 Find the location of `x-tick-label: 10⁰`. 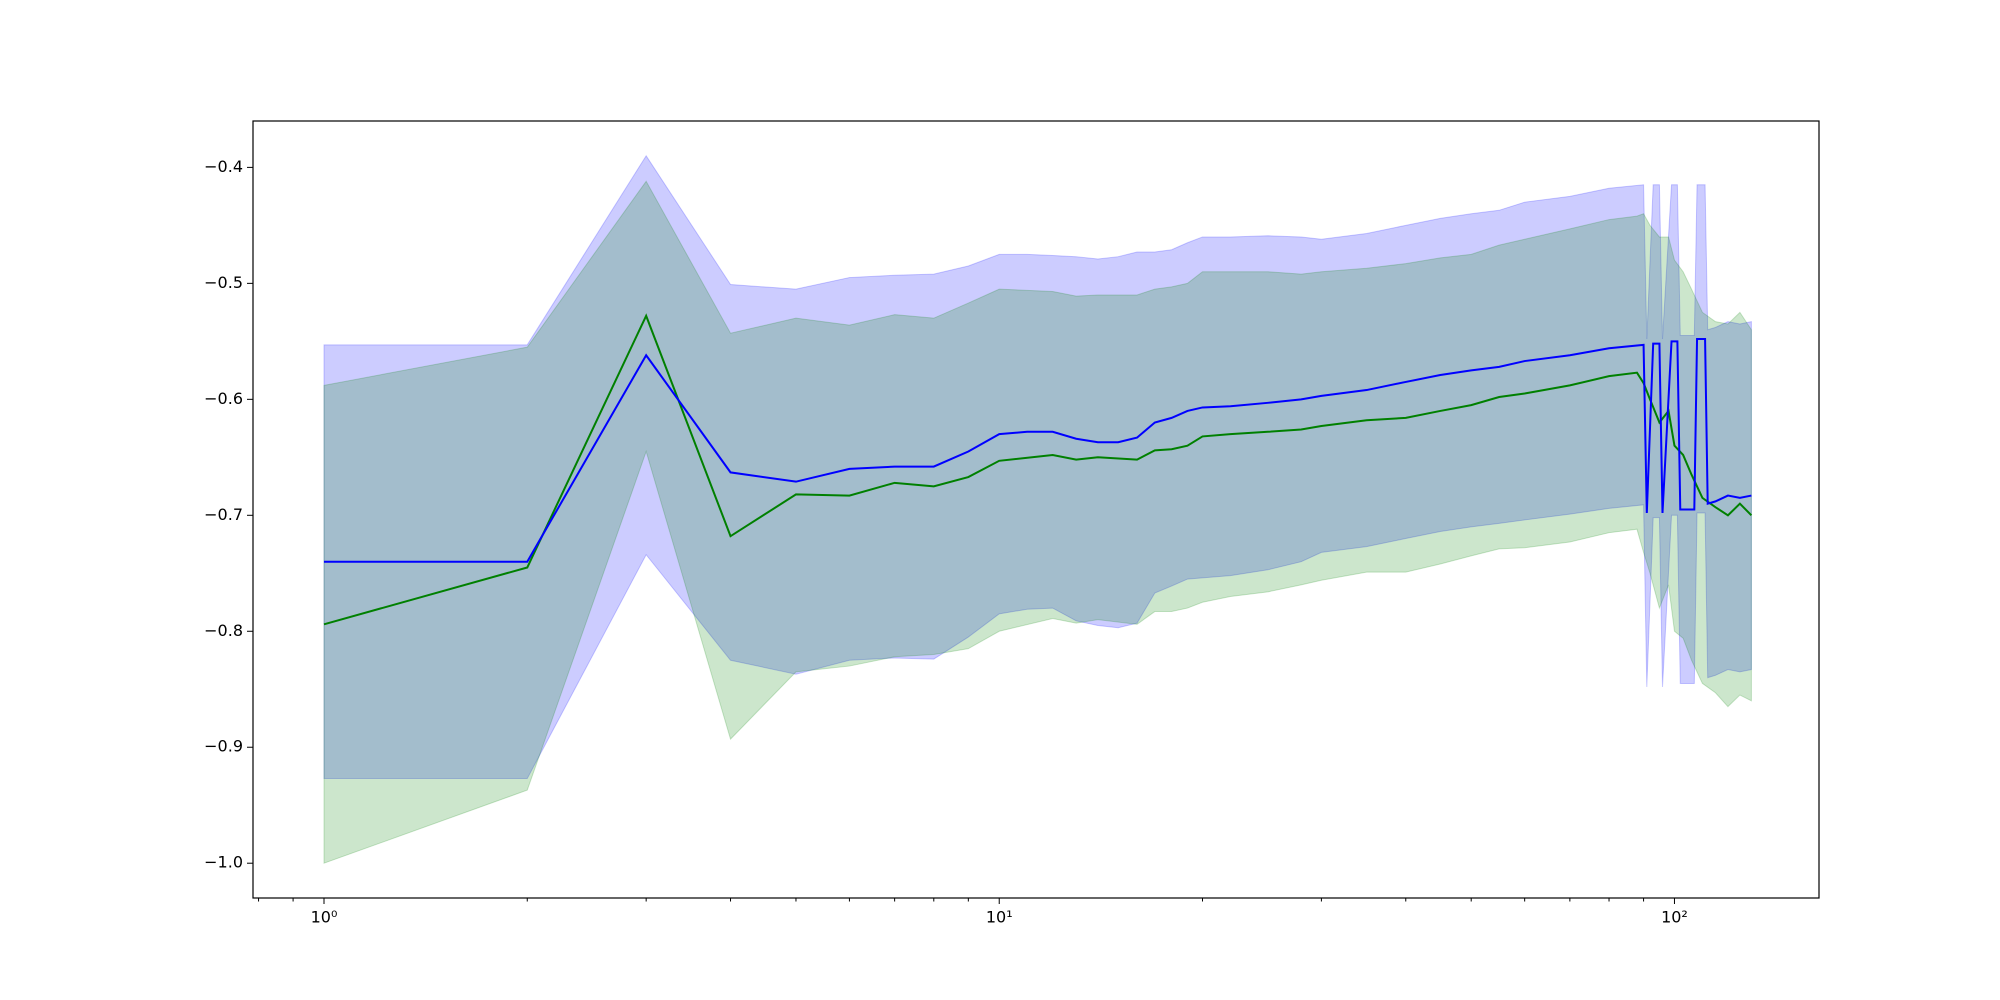

x-tick-label: 10⁰ is located at coordinates (324, 917).